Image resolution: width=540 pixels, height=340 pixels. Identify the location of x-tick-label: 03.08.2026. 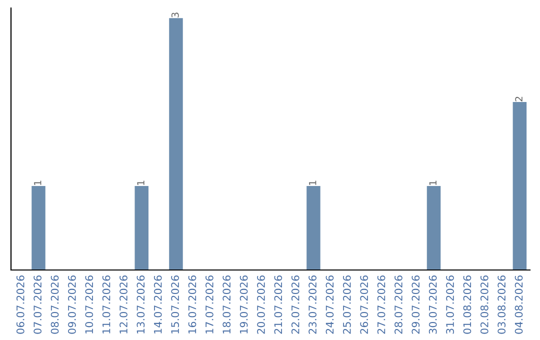
(502, 305).